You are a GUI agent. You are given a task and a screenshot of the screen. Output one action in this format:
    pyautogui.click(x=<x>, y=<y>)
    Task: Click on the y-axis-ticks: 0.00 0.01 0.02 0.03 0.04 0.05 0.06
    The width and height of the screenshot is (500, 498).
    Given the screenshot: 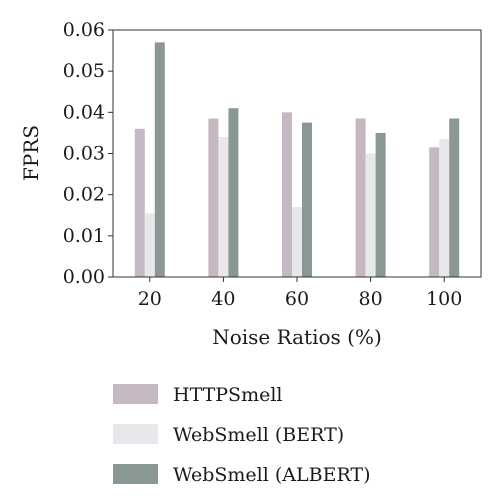 What is the action you would take?
    pyautogui.click(x=88, y=153)
    